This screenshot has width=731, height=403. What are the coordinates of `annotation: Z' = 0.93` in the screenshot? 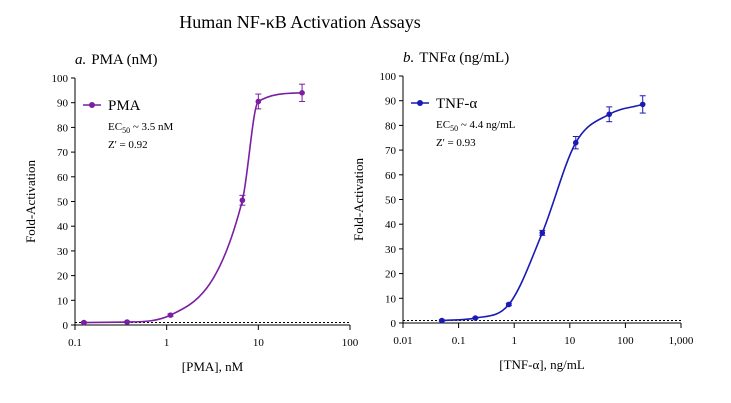 It's located at (456, 143).